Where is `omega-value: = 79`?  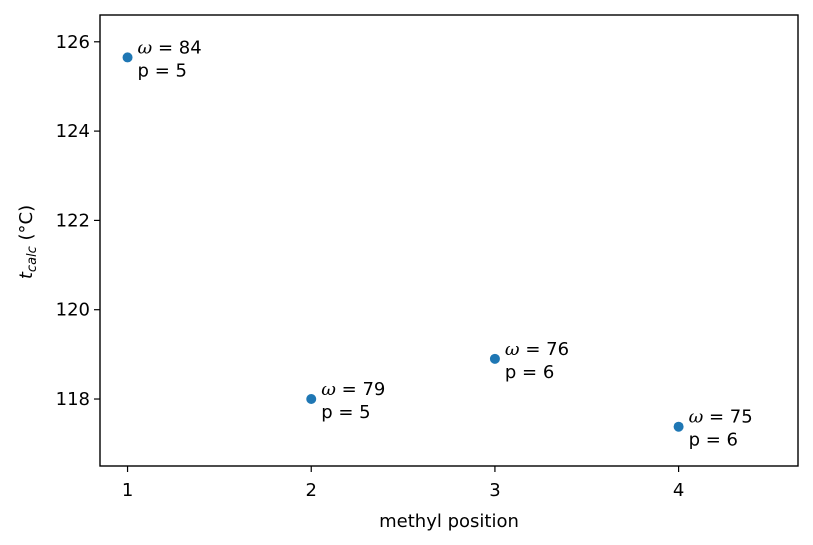
omega-value: = 79 is located at coordinates (360, 389).